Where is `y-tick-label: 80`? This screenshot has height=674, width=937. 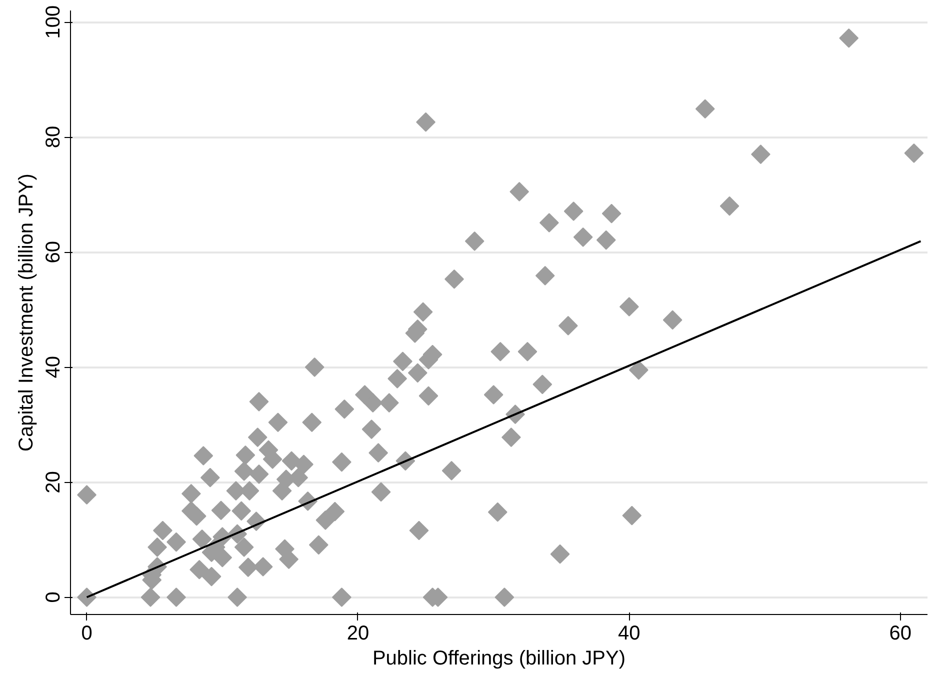
y-tick-label: 80 is located at coordinates (53, 137).